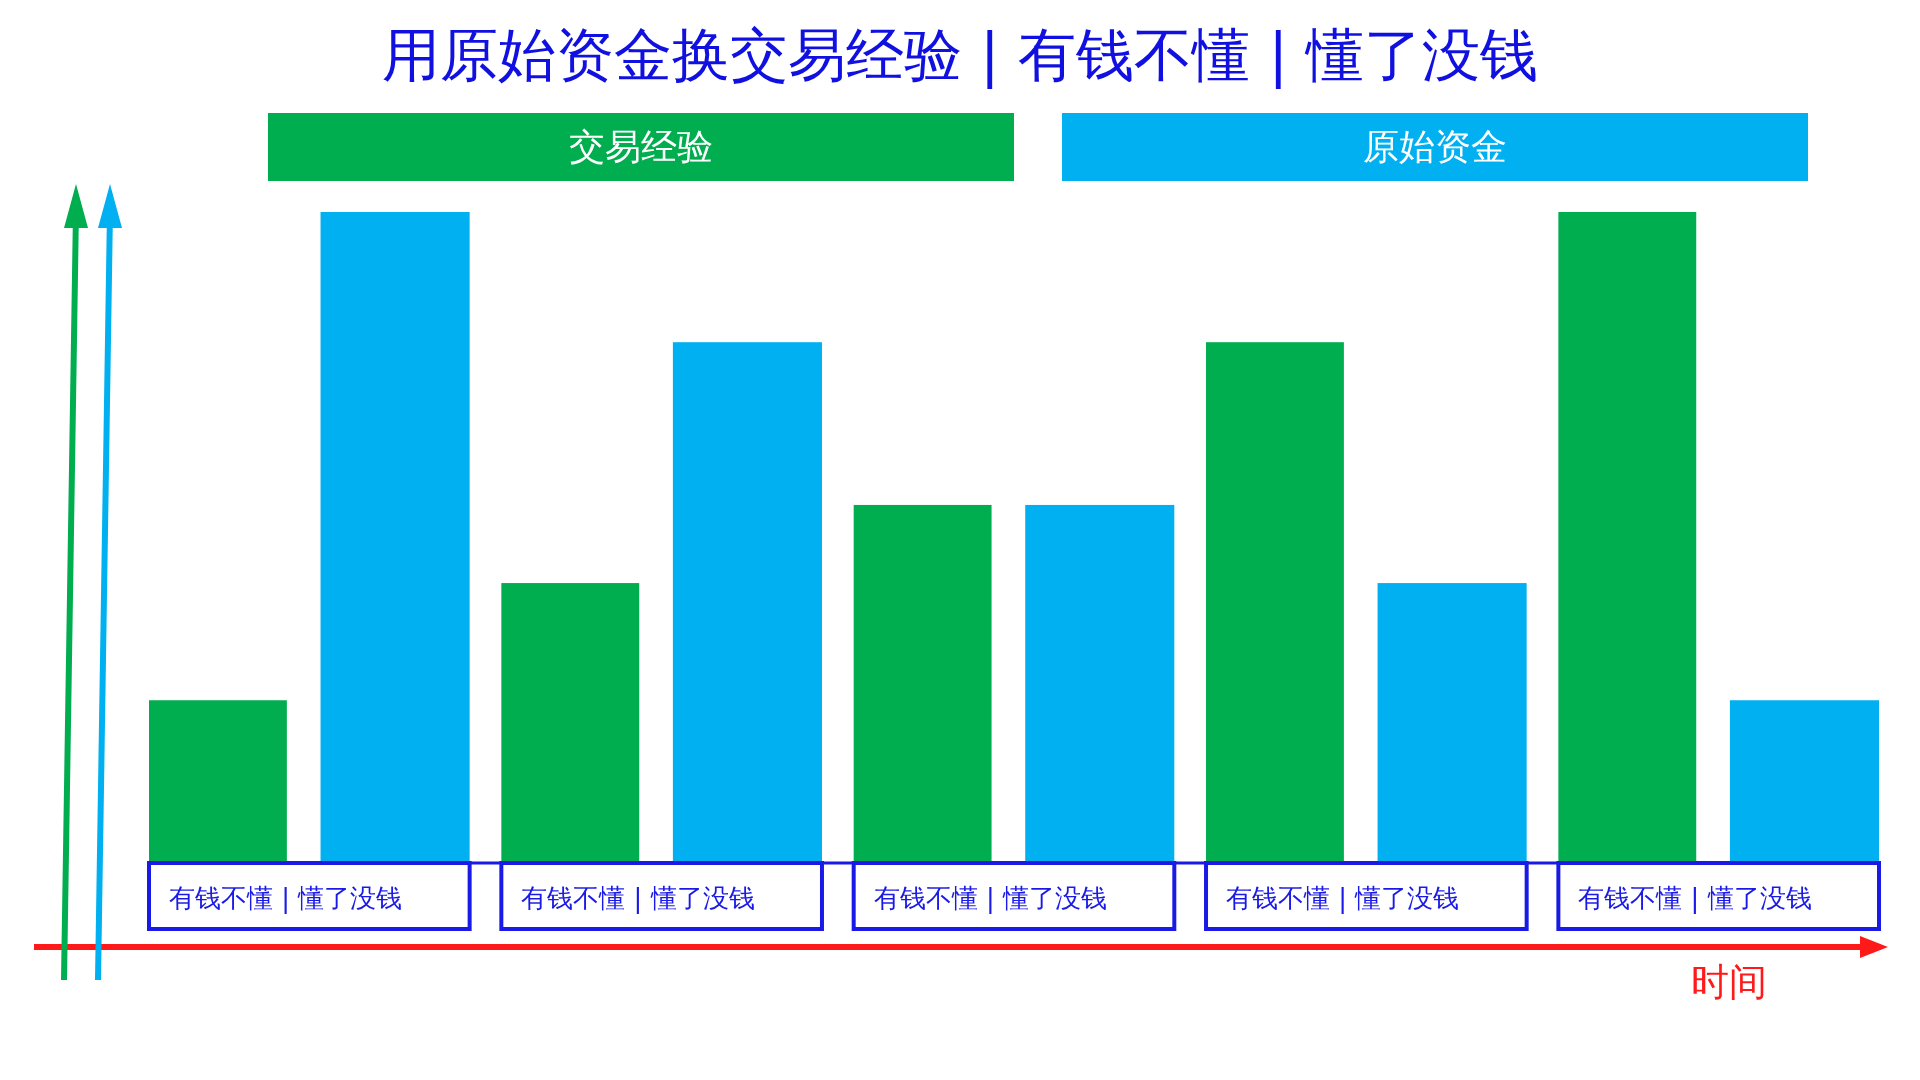  Describe the element at coordinates (960, 55) in the screenshot. I see `chart-title: 用原始资金换交易经验 | 有钱不懂 | 懂了没钱` at that location.